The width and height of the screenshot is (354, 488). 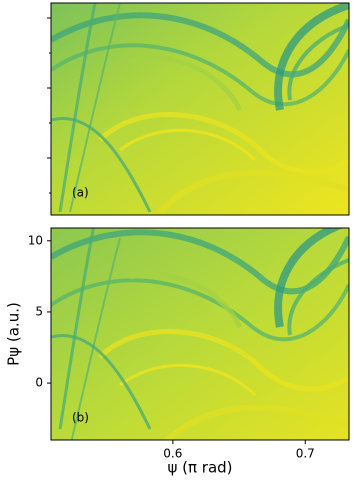 I want to click on y-tick-label: 0, so click(x=39, y=383).